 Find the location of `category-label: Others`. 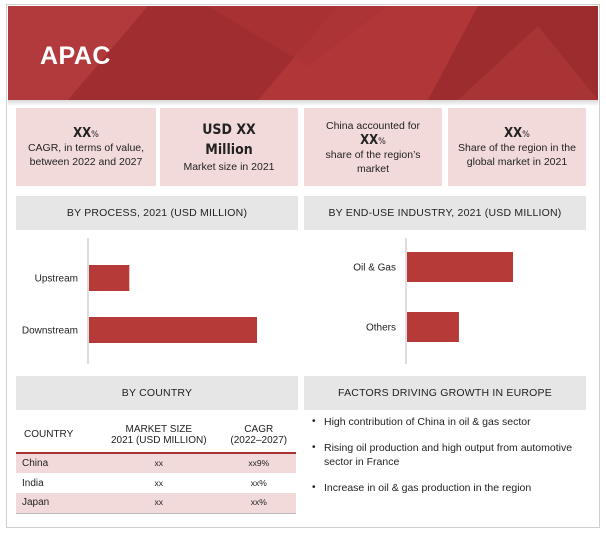

category-label: Others is located at coordinates (381, 328).